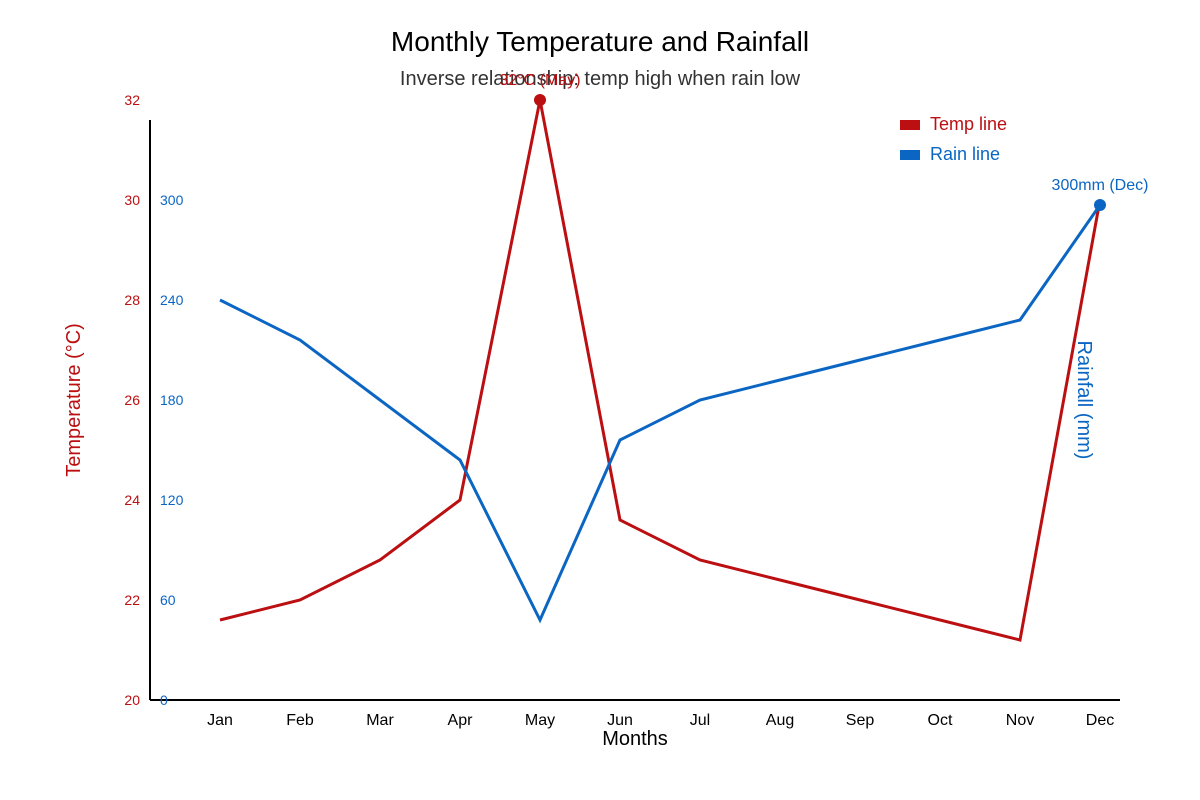 Image resolution: width=1200 pixels, height=800 pixels. What do you see at coordinates (660, 720) in the screenshot?
I see `month-tick-labels: Jan Feb Mar Apr May Jun Jul Aug Sep Oct Nov Dec` at bounding box center [660, 720].